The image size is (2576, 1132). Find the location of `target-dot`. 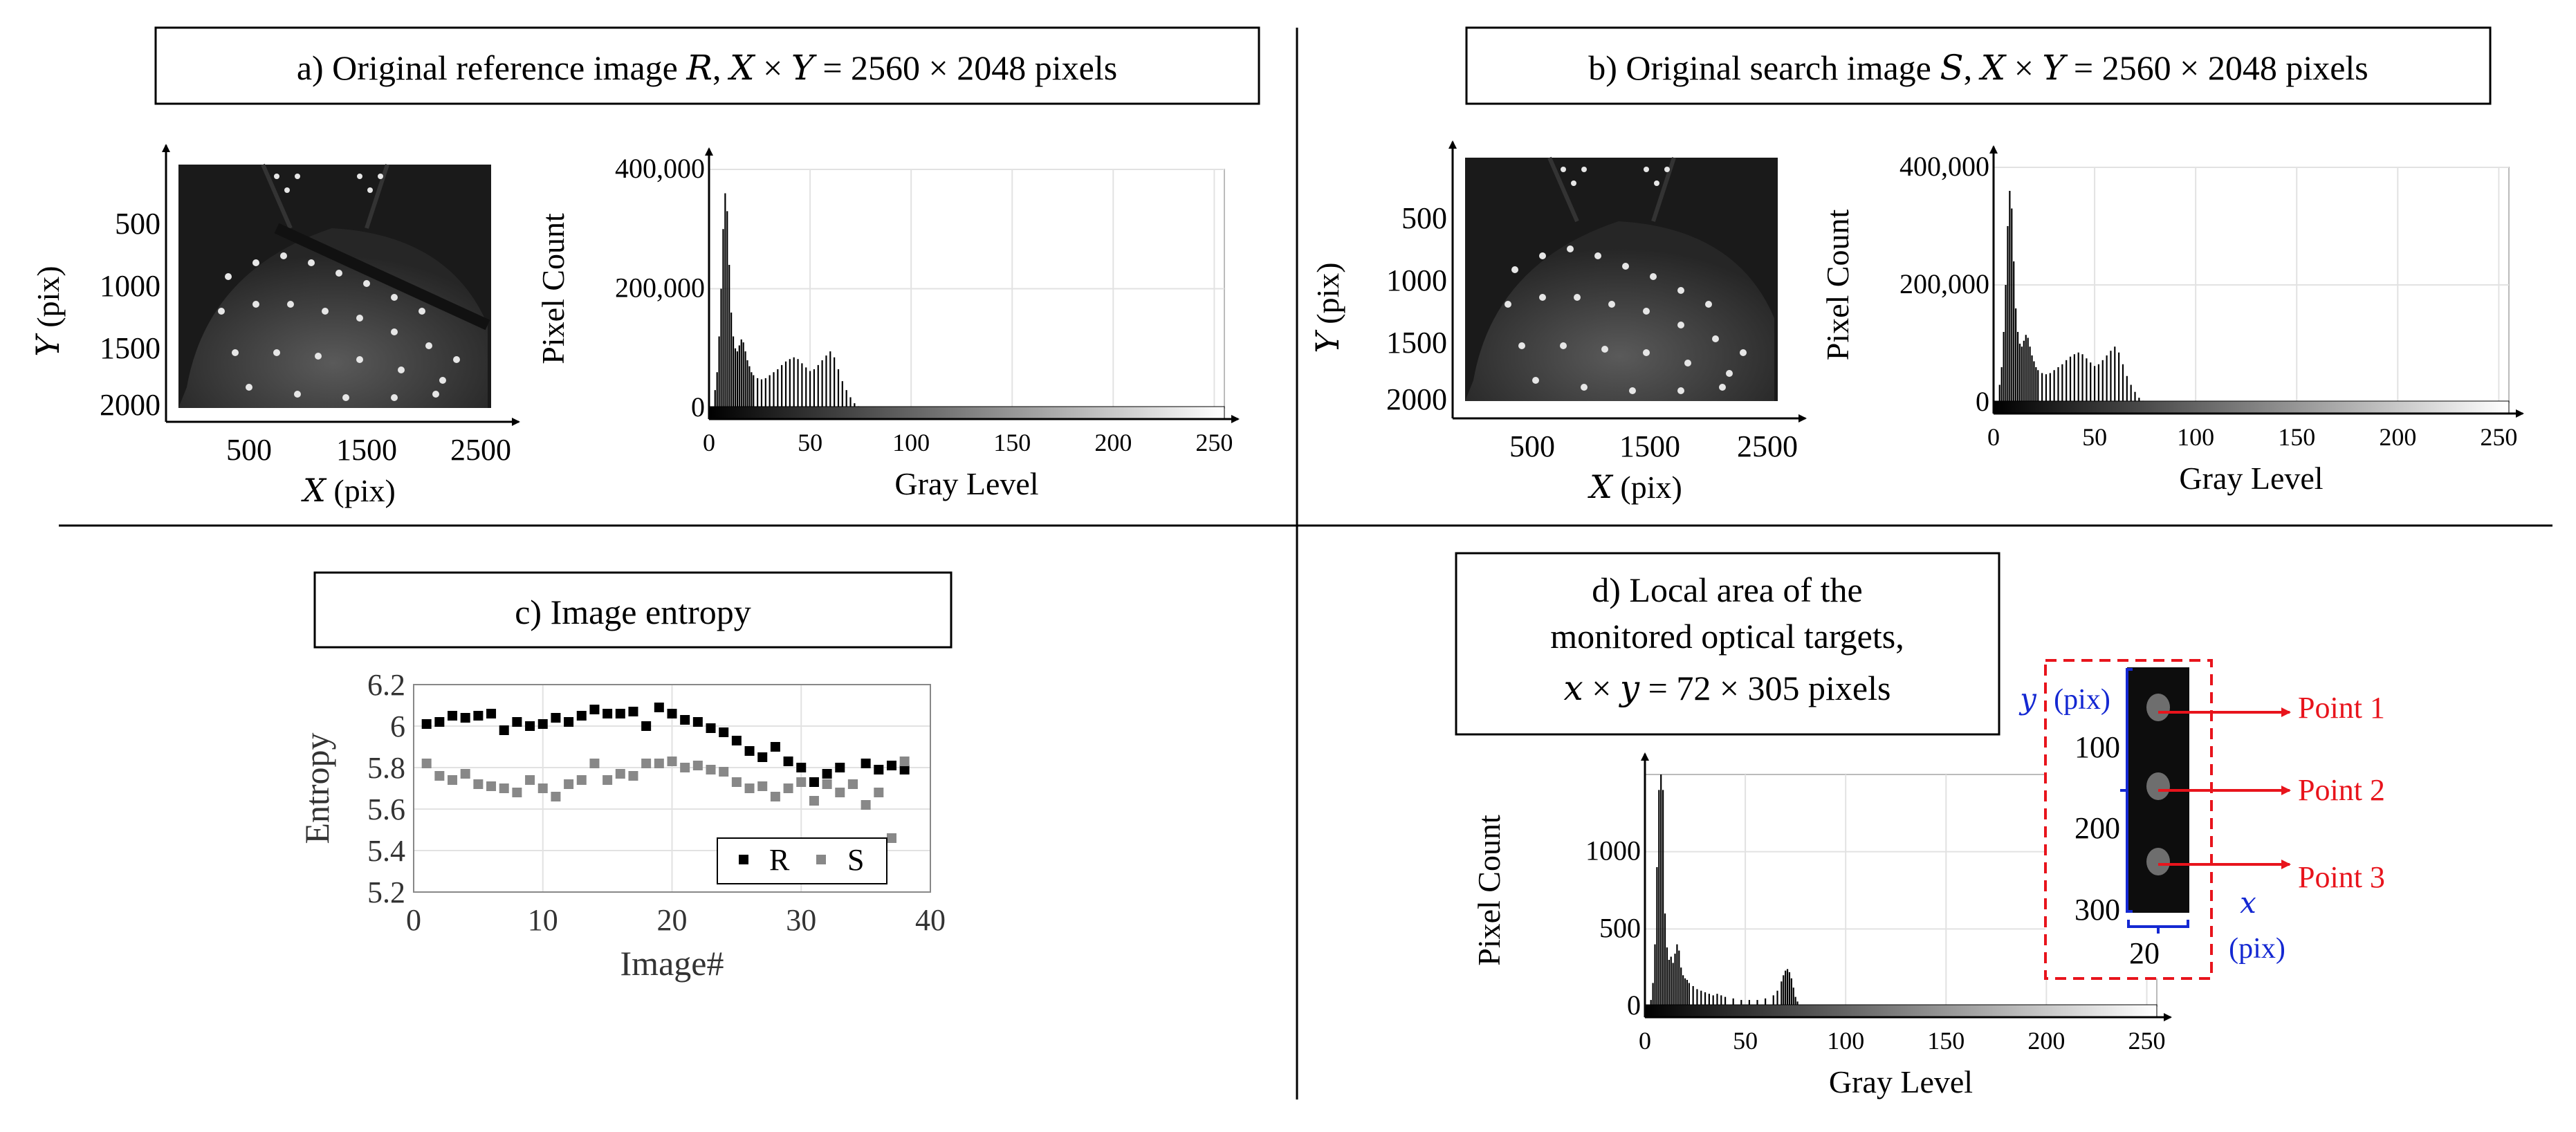

target-dot is located at coordinates (2158, 707).